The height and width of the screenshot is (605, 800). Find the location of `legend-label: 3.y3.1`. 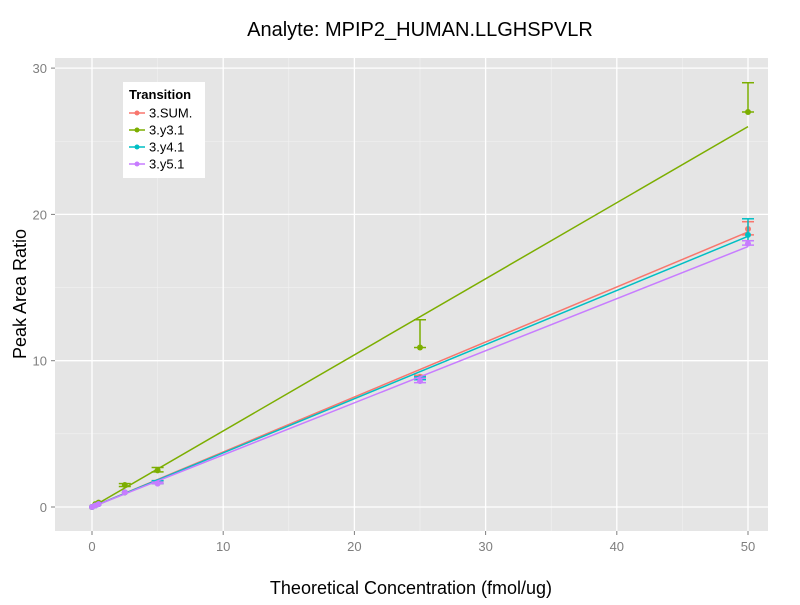

legend-label: 3.y3.1 is located at coordinates (166, 130).